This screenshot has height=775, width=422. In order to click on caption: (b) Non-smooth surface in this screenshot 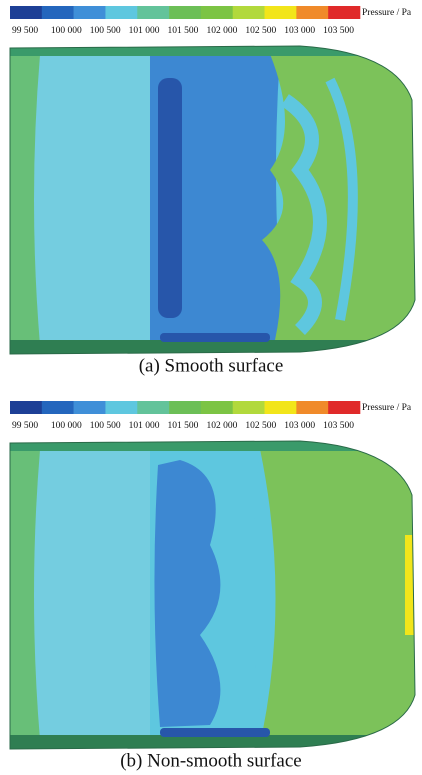, I will do `click(211, 760)`.